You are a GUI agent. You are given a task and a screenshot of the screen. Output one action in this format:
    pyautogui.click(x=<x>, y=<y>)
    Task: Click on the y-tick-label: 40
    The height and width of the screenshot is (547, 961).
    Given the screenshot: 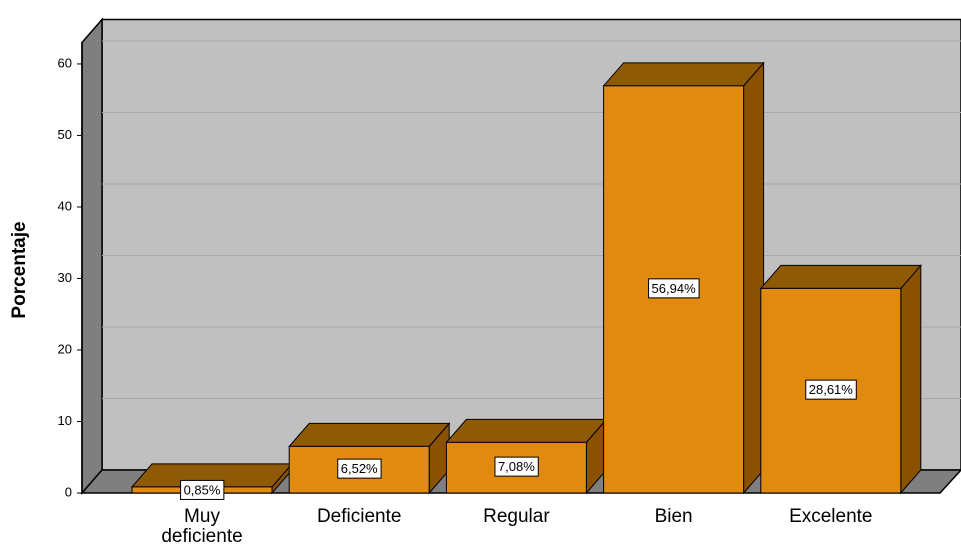 What is the action you would take?
    pyautogui.click(x=65, y=205)
    